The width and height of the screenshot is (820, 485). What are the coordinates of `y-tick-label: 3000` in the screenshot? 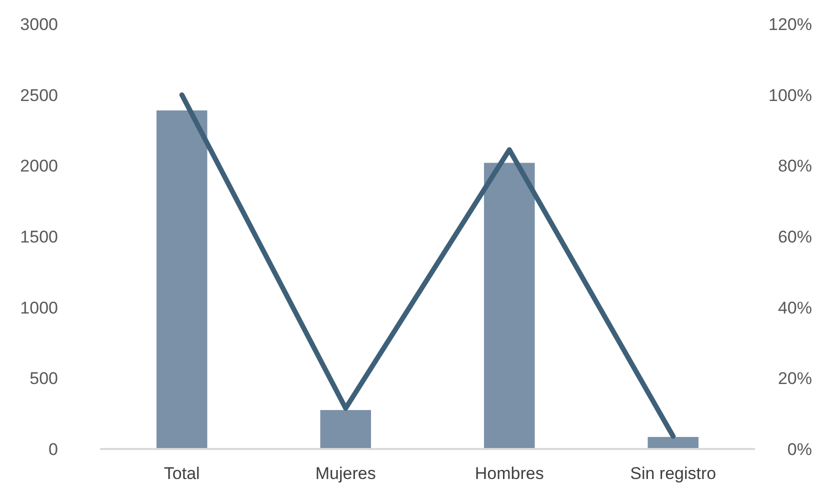 It's located at (39, 24).